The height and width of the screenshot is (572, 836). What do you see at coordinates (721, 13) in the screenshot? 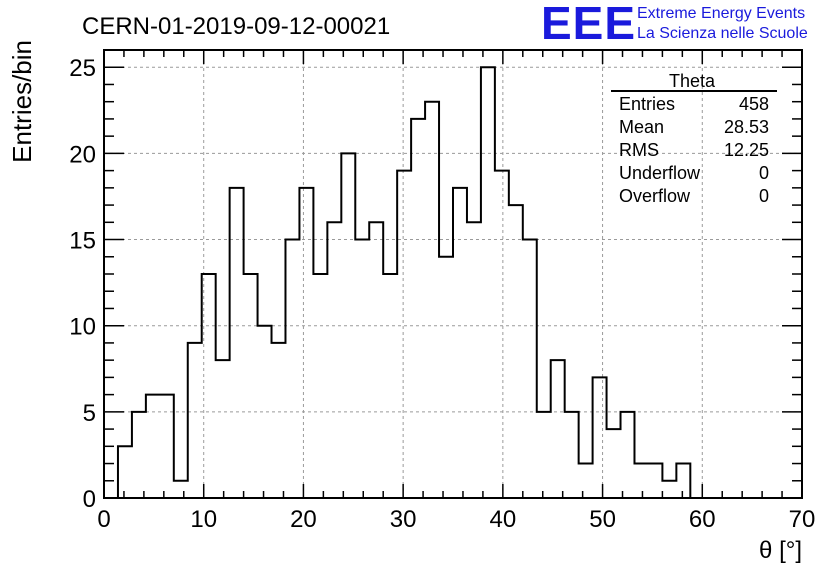
I see `eee-logo-line1: Extreme Energy Events` at bounding box center [721, 13].